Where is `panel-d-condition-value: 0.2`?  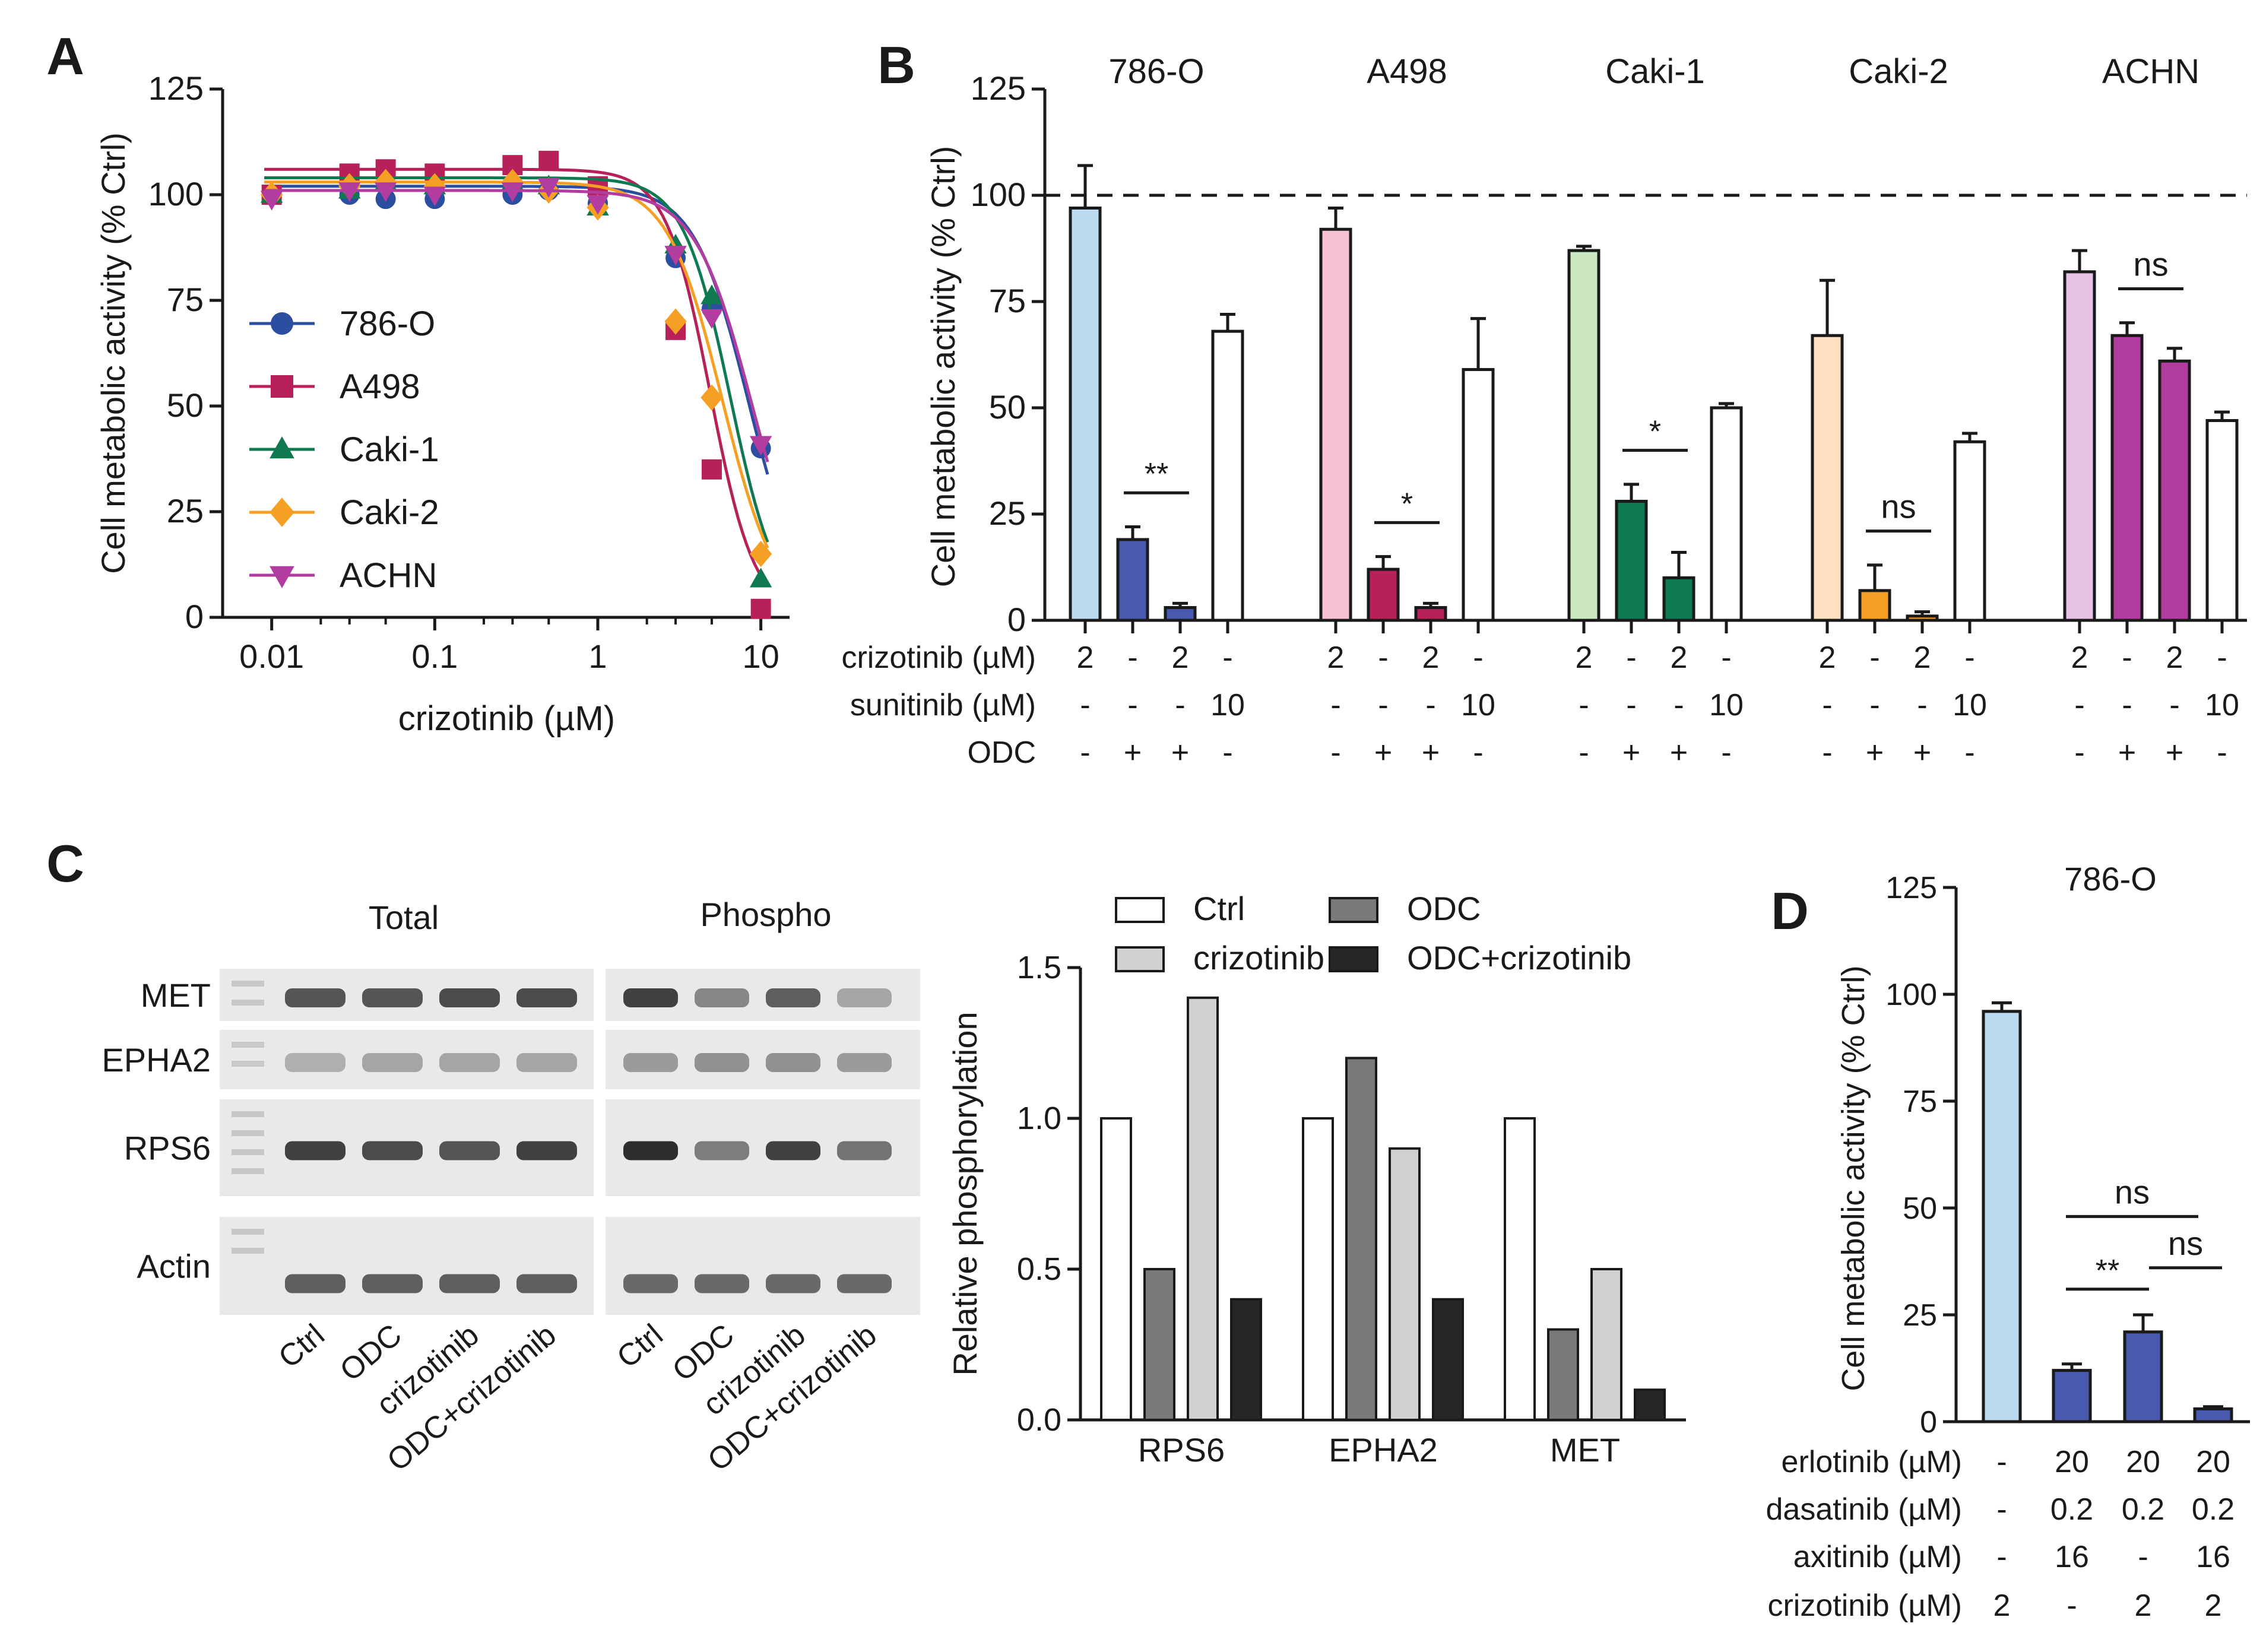
panel-d-condition-value: 0.2 is located at coordinates (2071, 1509).